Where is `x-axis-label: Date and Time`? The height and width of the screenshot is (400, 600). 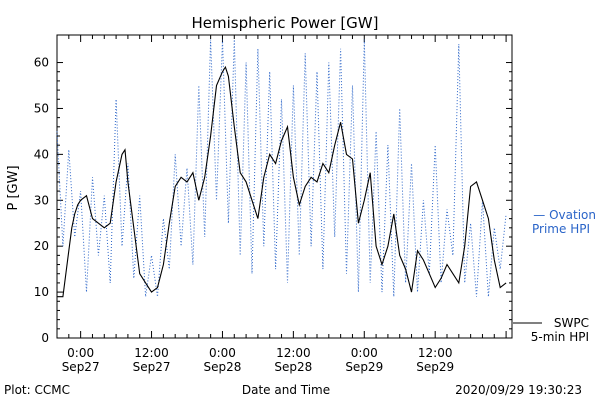 x-axis-label: Date and Time is located at coordinates (286, 390).